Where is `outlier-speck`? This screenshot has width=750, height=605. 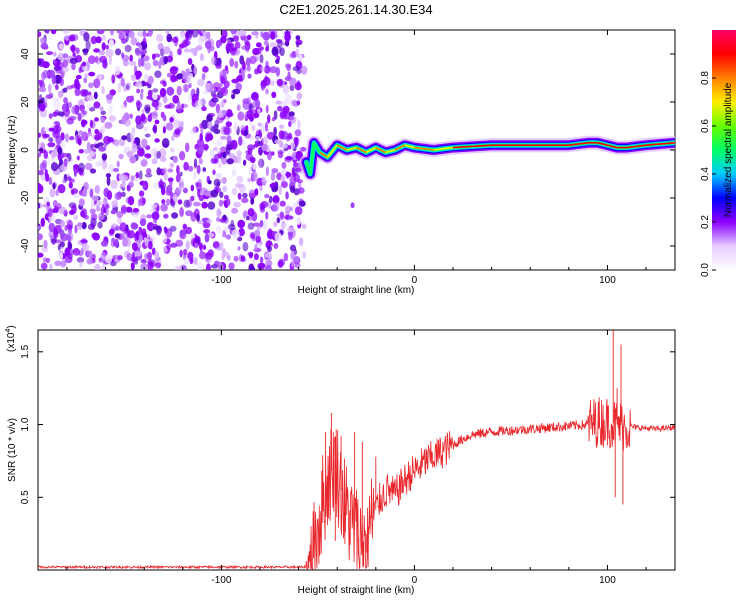
outlier-speck is located at coordinates (352, 205).